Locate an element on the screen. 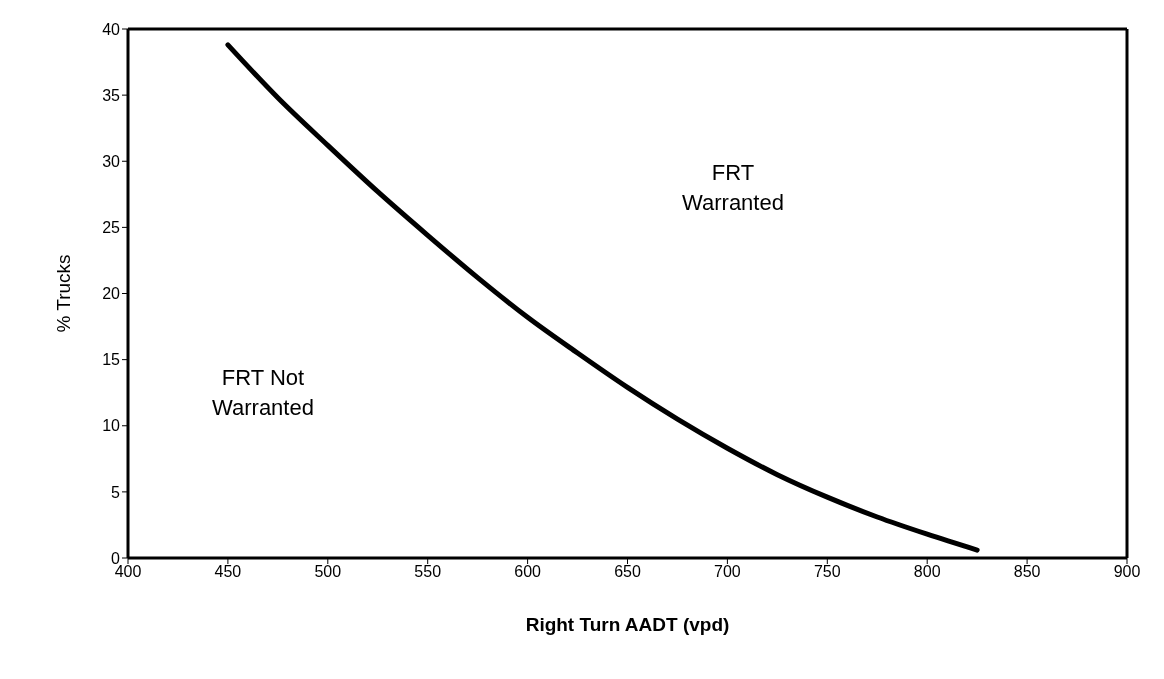  x-tick-label: 600 is located at coordinates (528, 572).